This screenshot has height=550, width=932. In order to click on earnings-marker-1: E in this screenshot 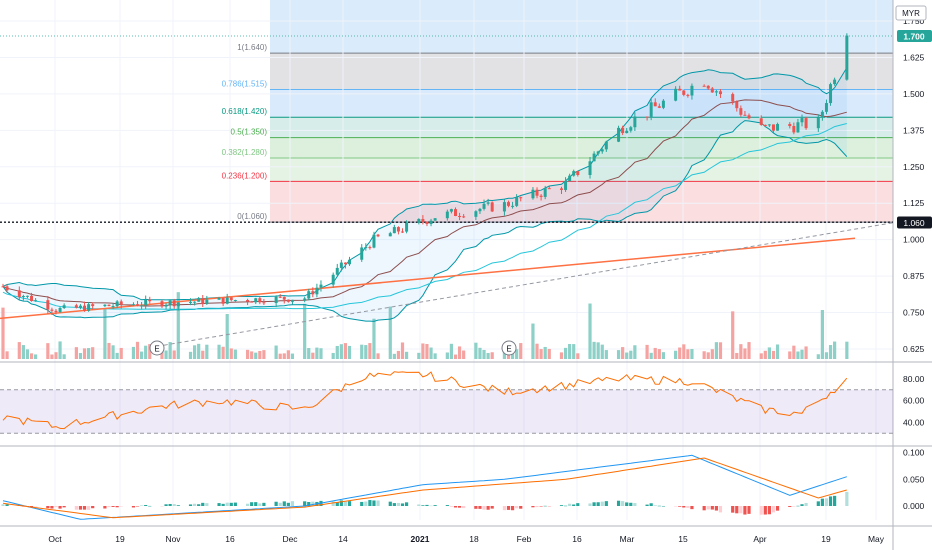, I will do `click(157, 348)`.